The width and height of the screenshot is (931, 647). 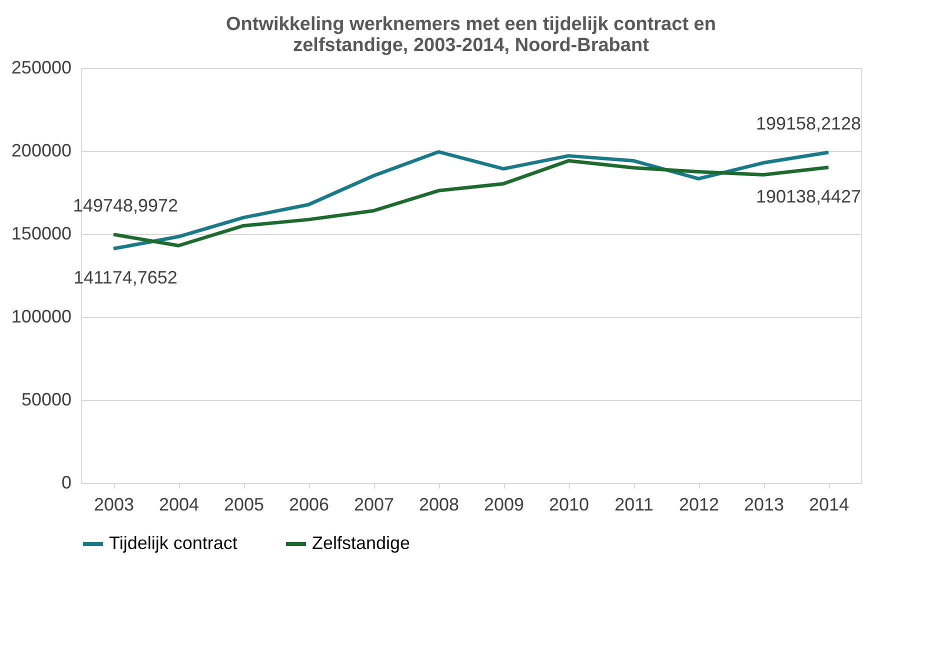 What do you see at coordinates (41, 150) in the screenshot?
I see `y-tick-label: 200000` at bounding box center [41, 150].